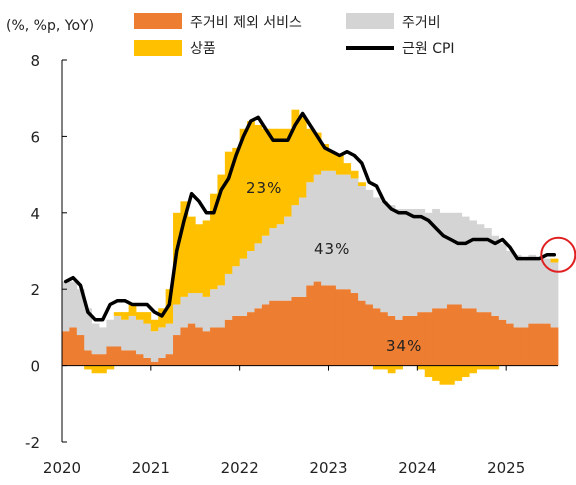  What do you see at coordinates (151, 468) in the screenshot?
I see `x-tick-label: 2021` at bounding box center [151, 468].